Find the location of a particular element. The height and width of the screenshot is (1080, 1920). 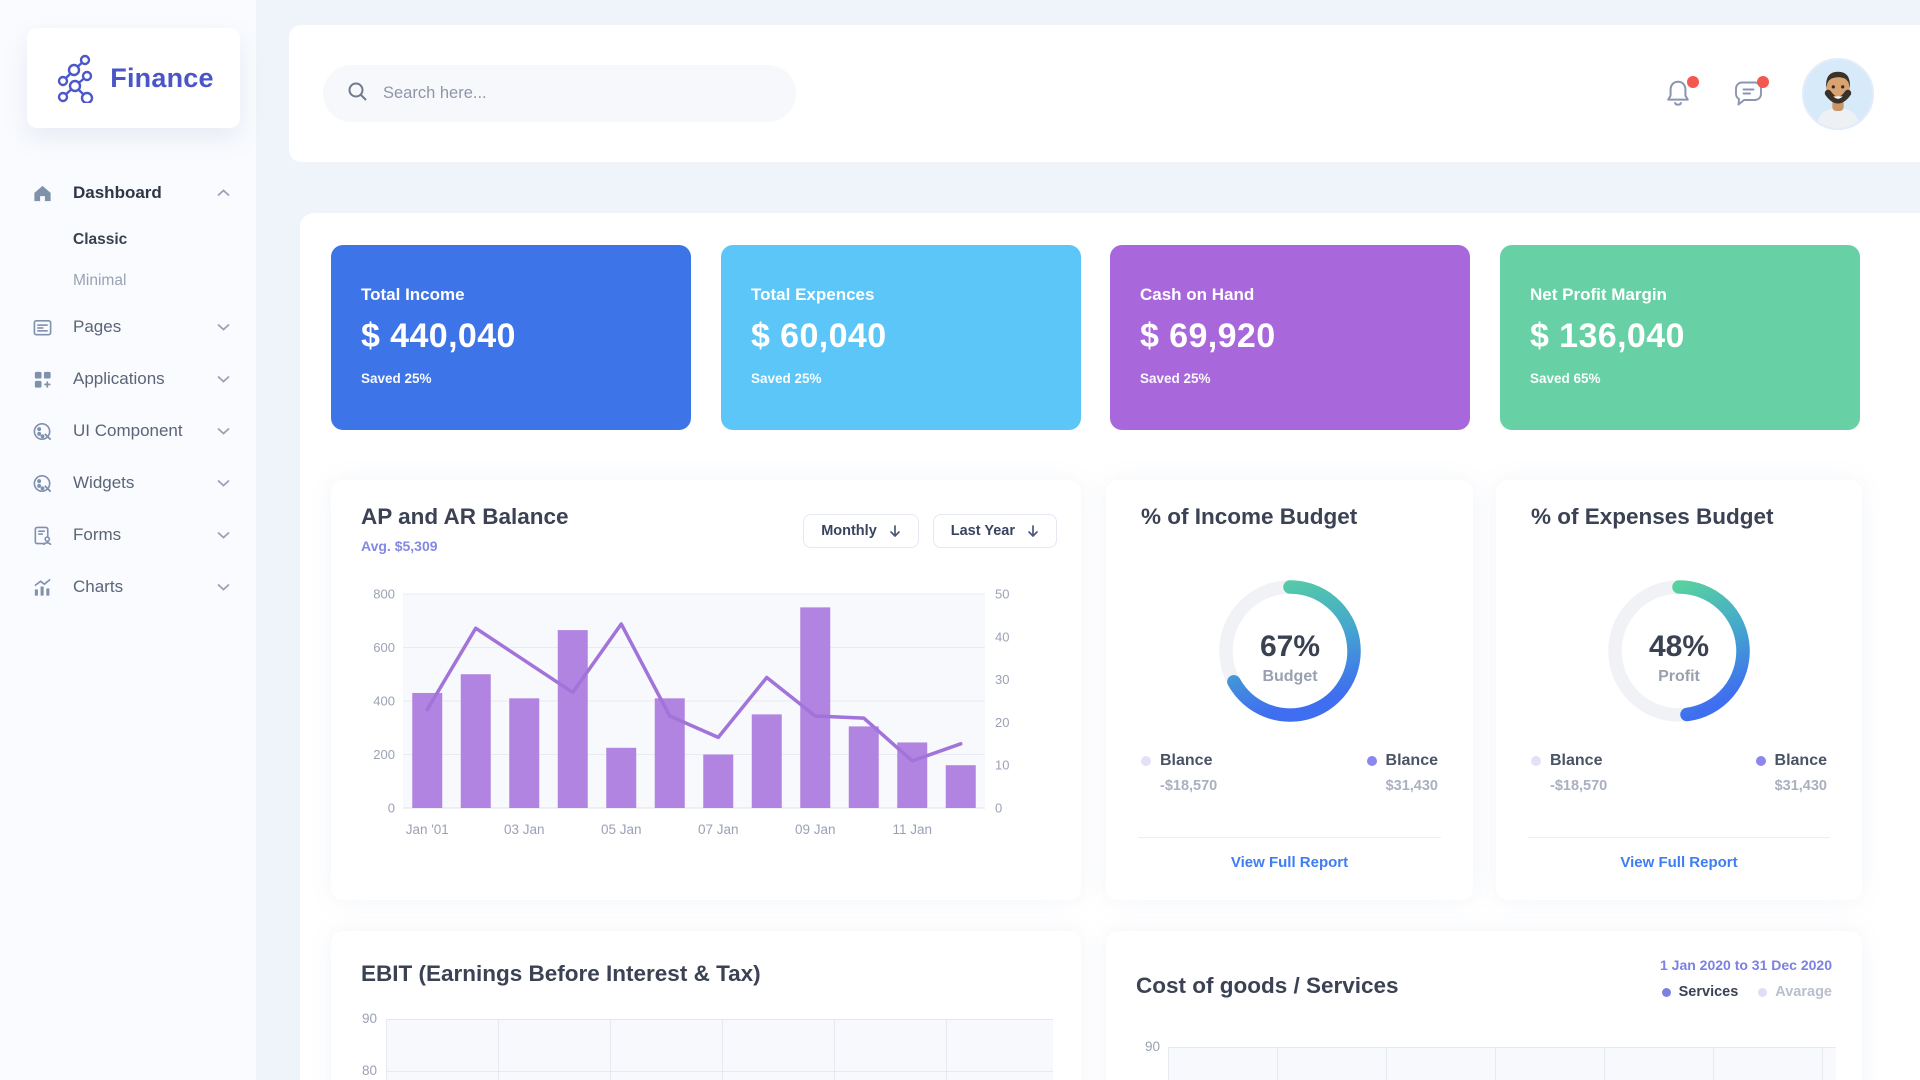

message-badge is located at coordinates (1763, 81).